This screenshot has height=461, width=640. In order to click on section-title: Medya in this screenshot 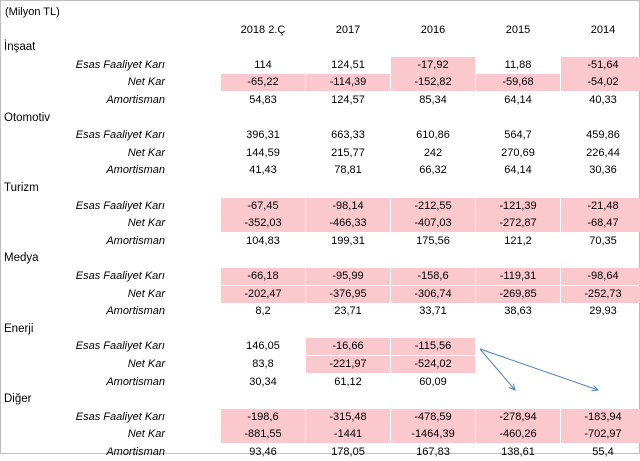, I will do `click(21, 258)`.